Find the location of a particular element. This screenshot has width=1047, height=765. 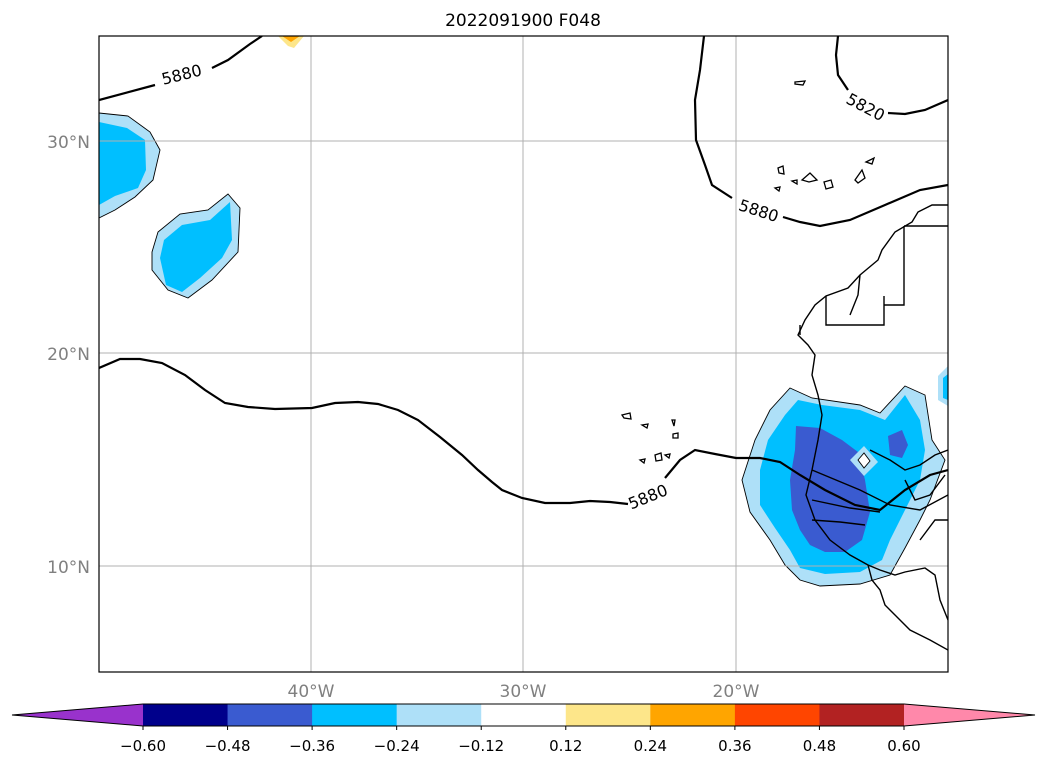

map-title: 2022091900 F048 is located at coordinates (523, 21).